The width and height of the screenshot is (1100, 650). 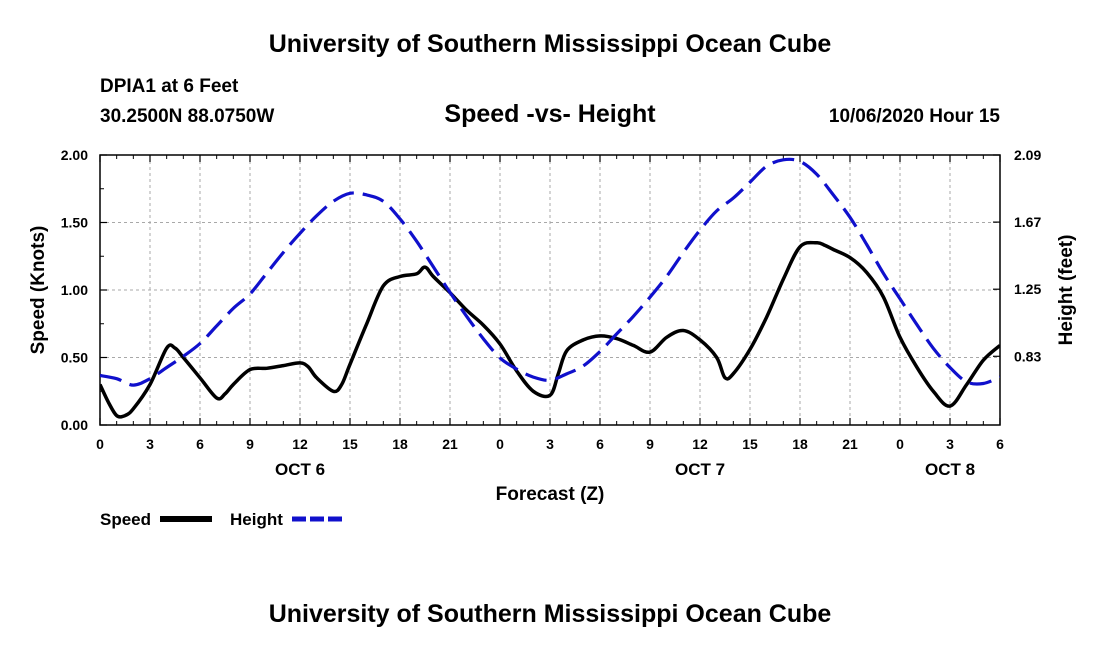 I want to click on y-tick-label-right: 2.09, so click(x=1027, y=155).